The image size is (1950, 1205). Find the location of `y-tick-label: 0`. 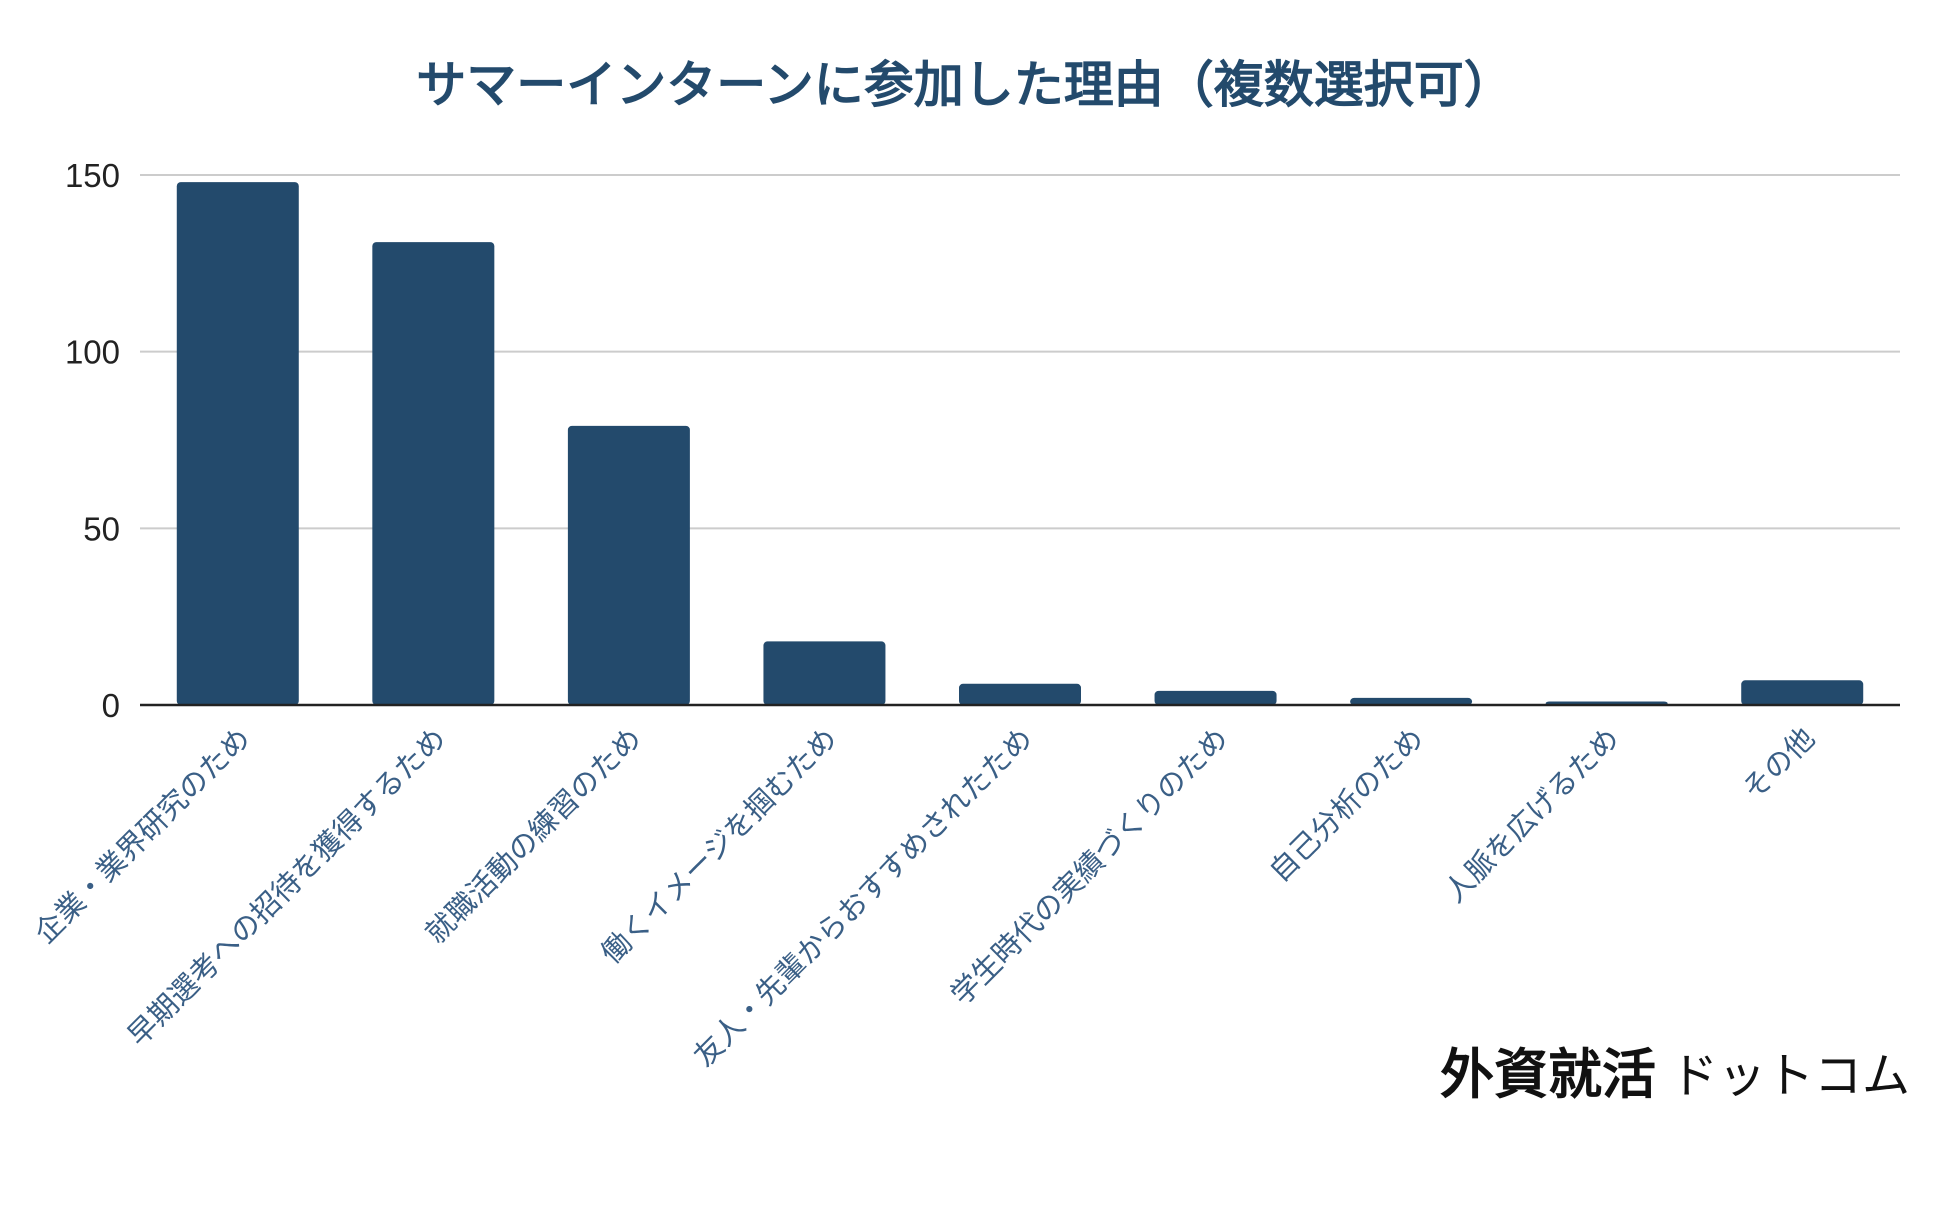

y-tick-label: 0 is located at coordinates (111, 705).